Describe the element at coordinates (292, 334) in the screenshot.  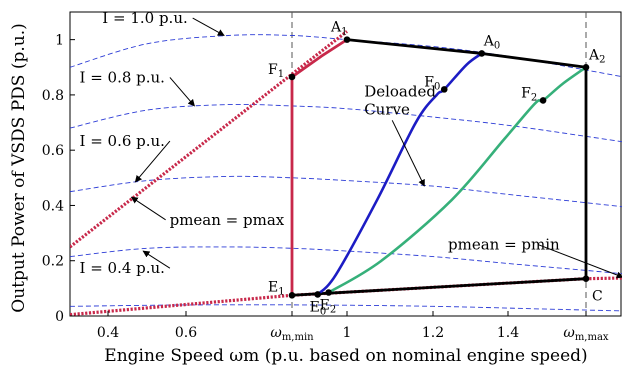
I see `x-tick-label-2: ωm,min` at that location.